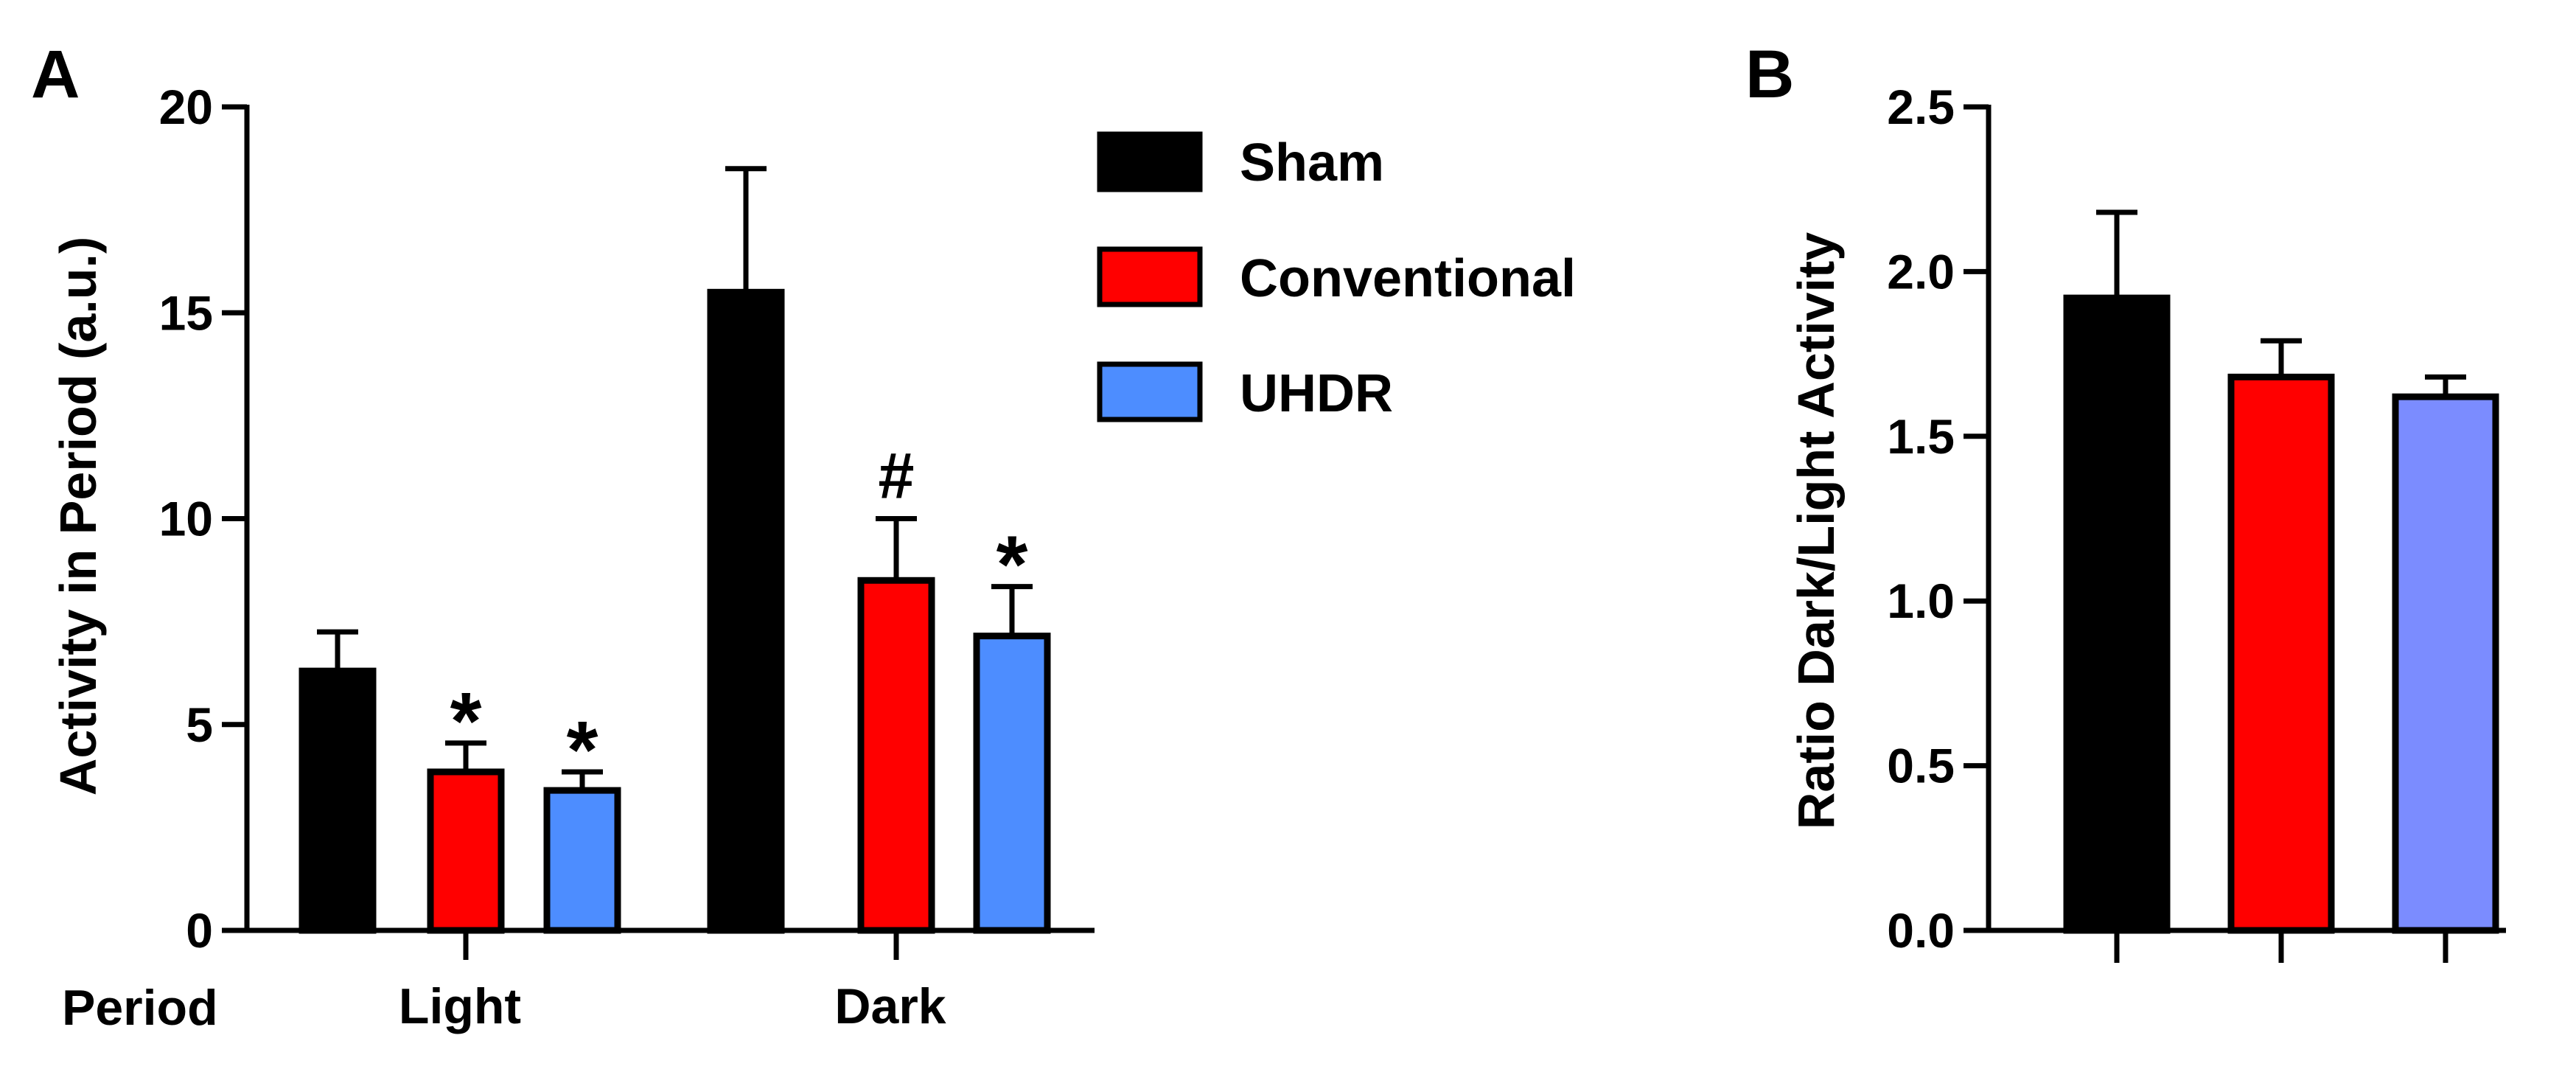 The width and height of the screenshot is (2576, 1069). Describe the element at coordinates (1921, 766) in the screenshot. I see `y-tick-label: 0.5` at that location.